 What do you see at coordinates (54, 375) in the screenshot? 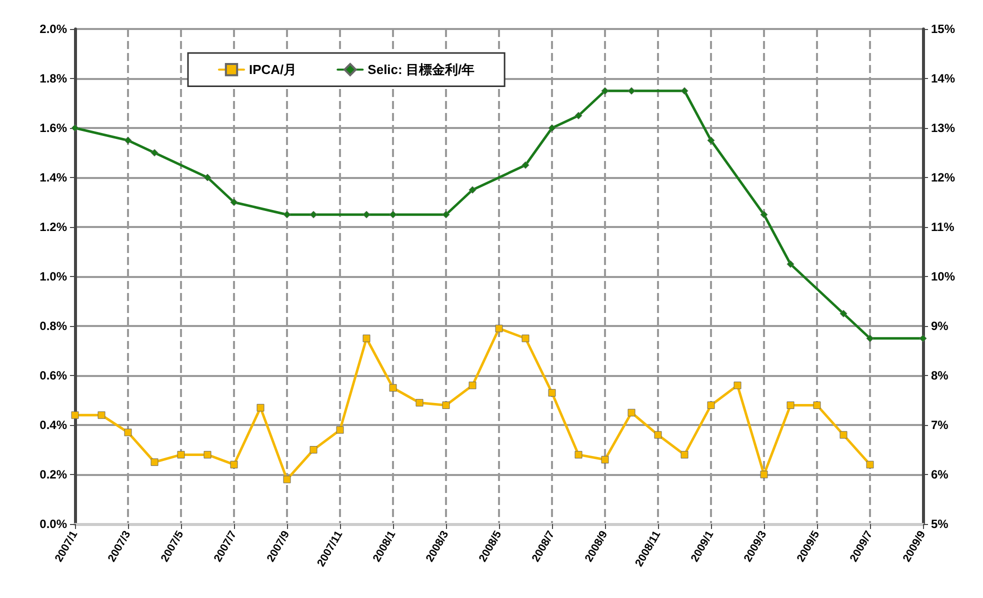
I see `y-tick-label: 0.6%` at bounding box center [54, 375].